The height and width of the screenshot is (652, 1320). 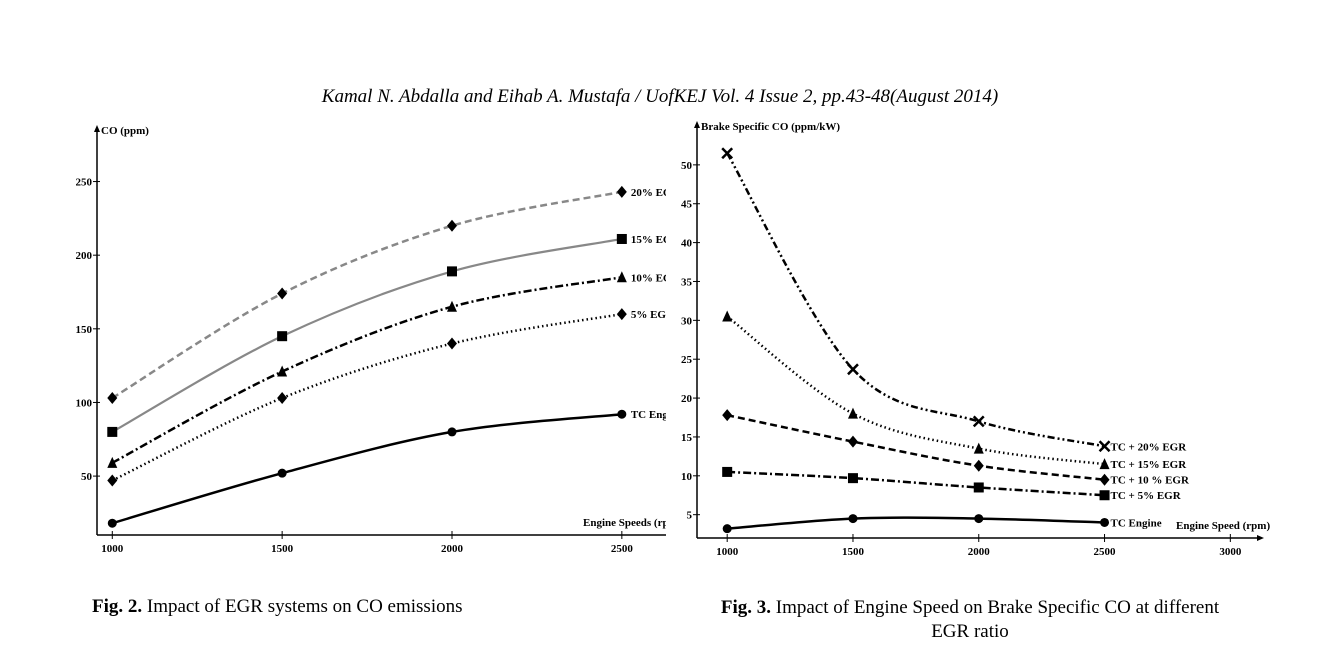 I want to click on series-10-egr: 10% EGR, so click(x=394, y=369).